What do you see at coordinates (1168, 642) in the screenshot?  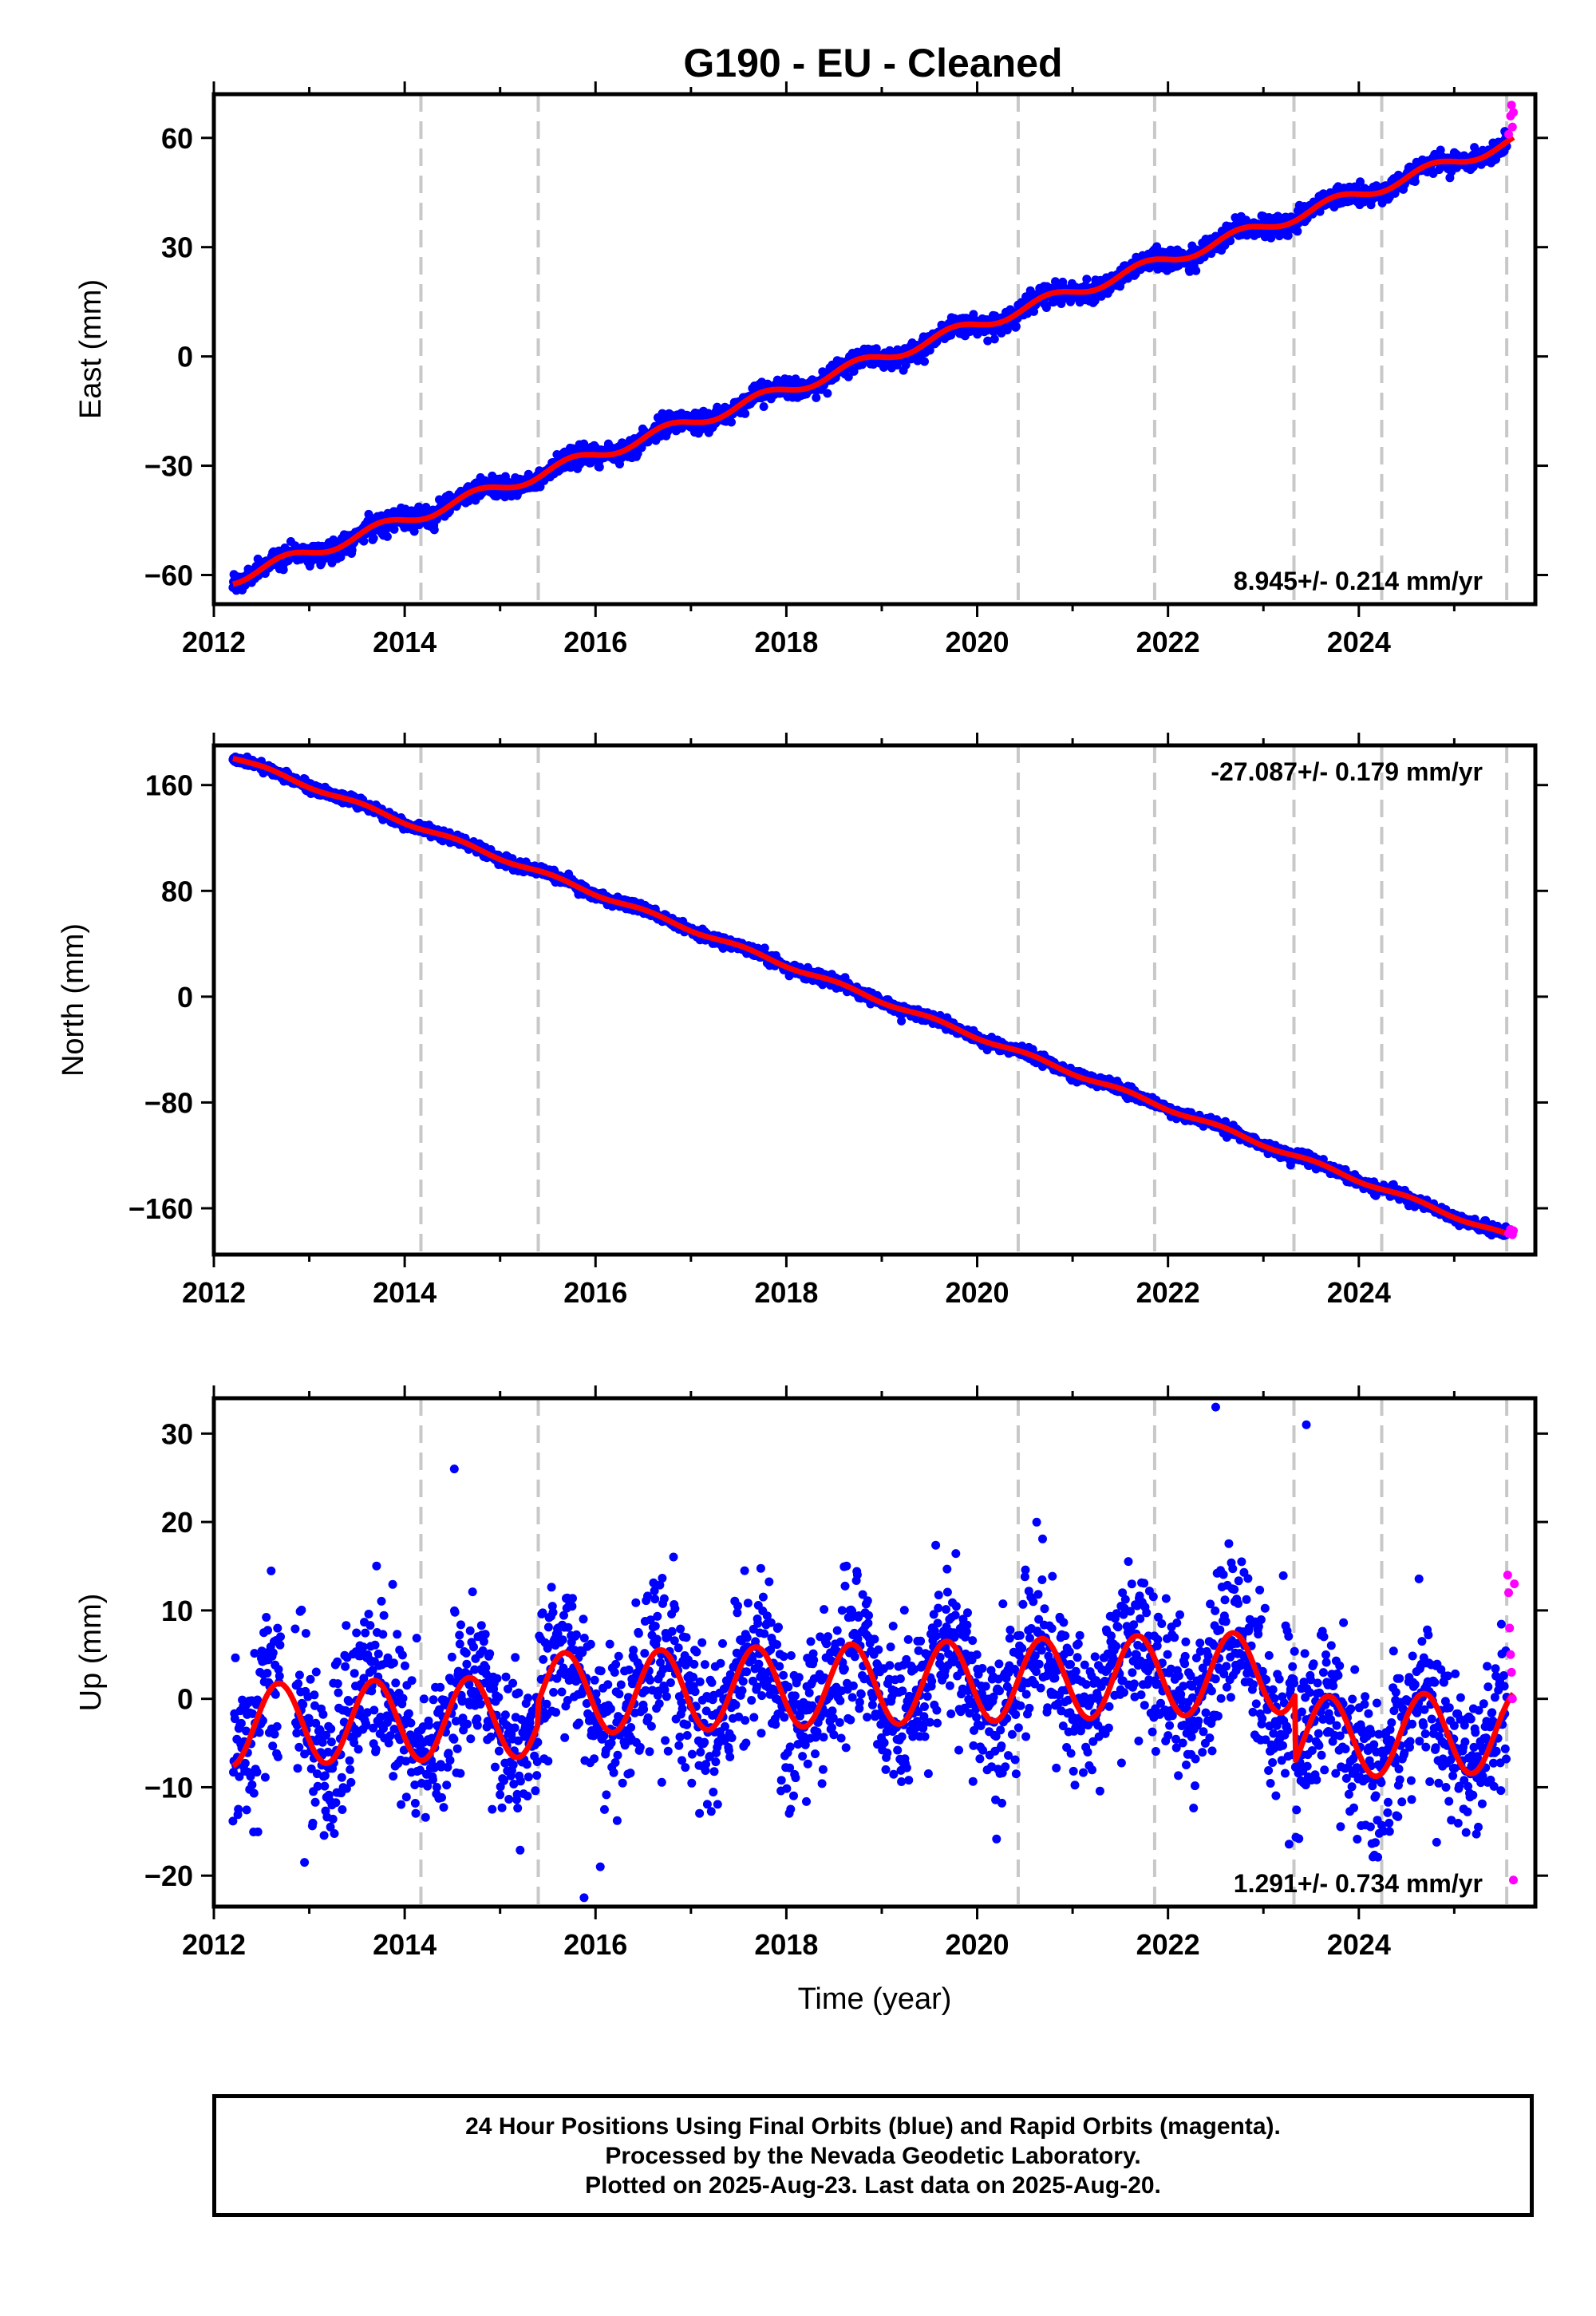 I see `x-tick-label: 2022` at bounding box center [1168, 642].